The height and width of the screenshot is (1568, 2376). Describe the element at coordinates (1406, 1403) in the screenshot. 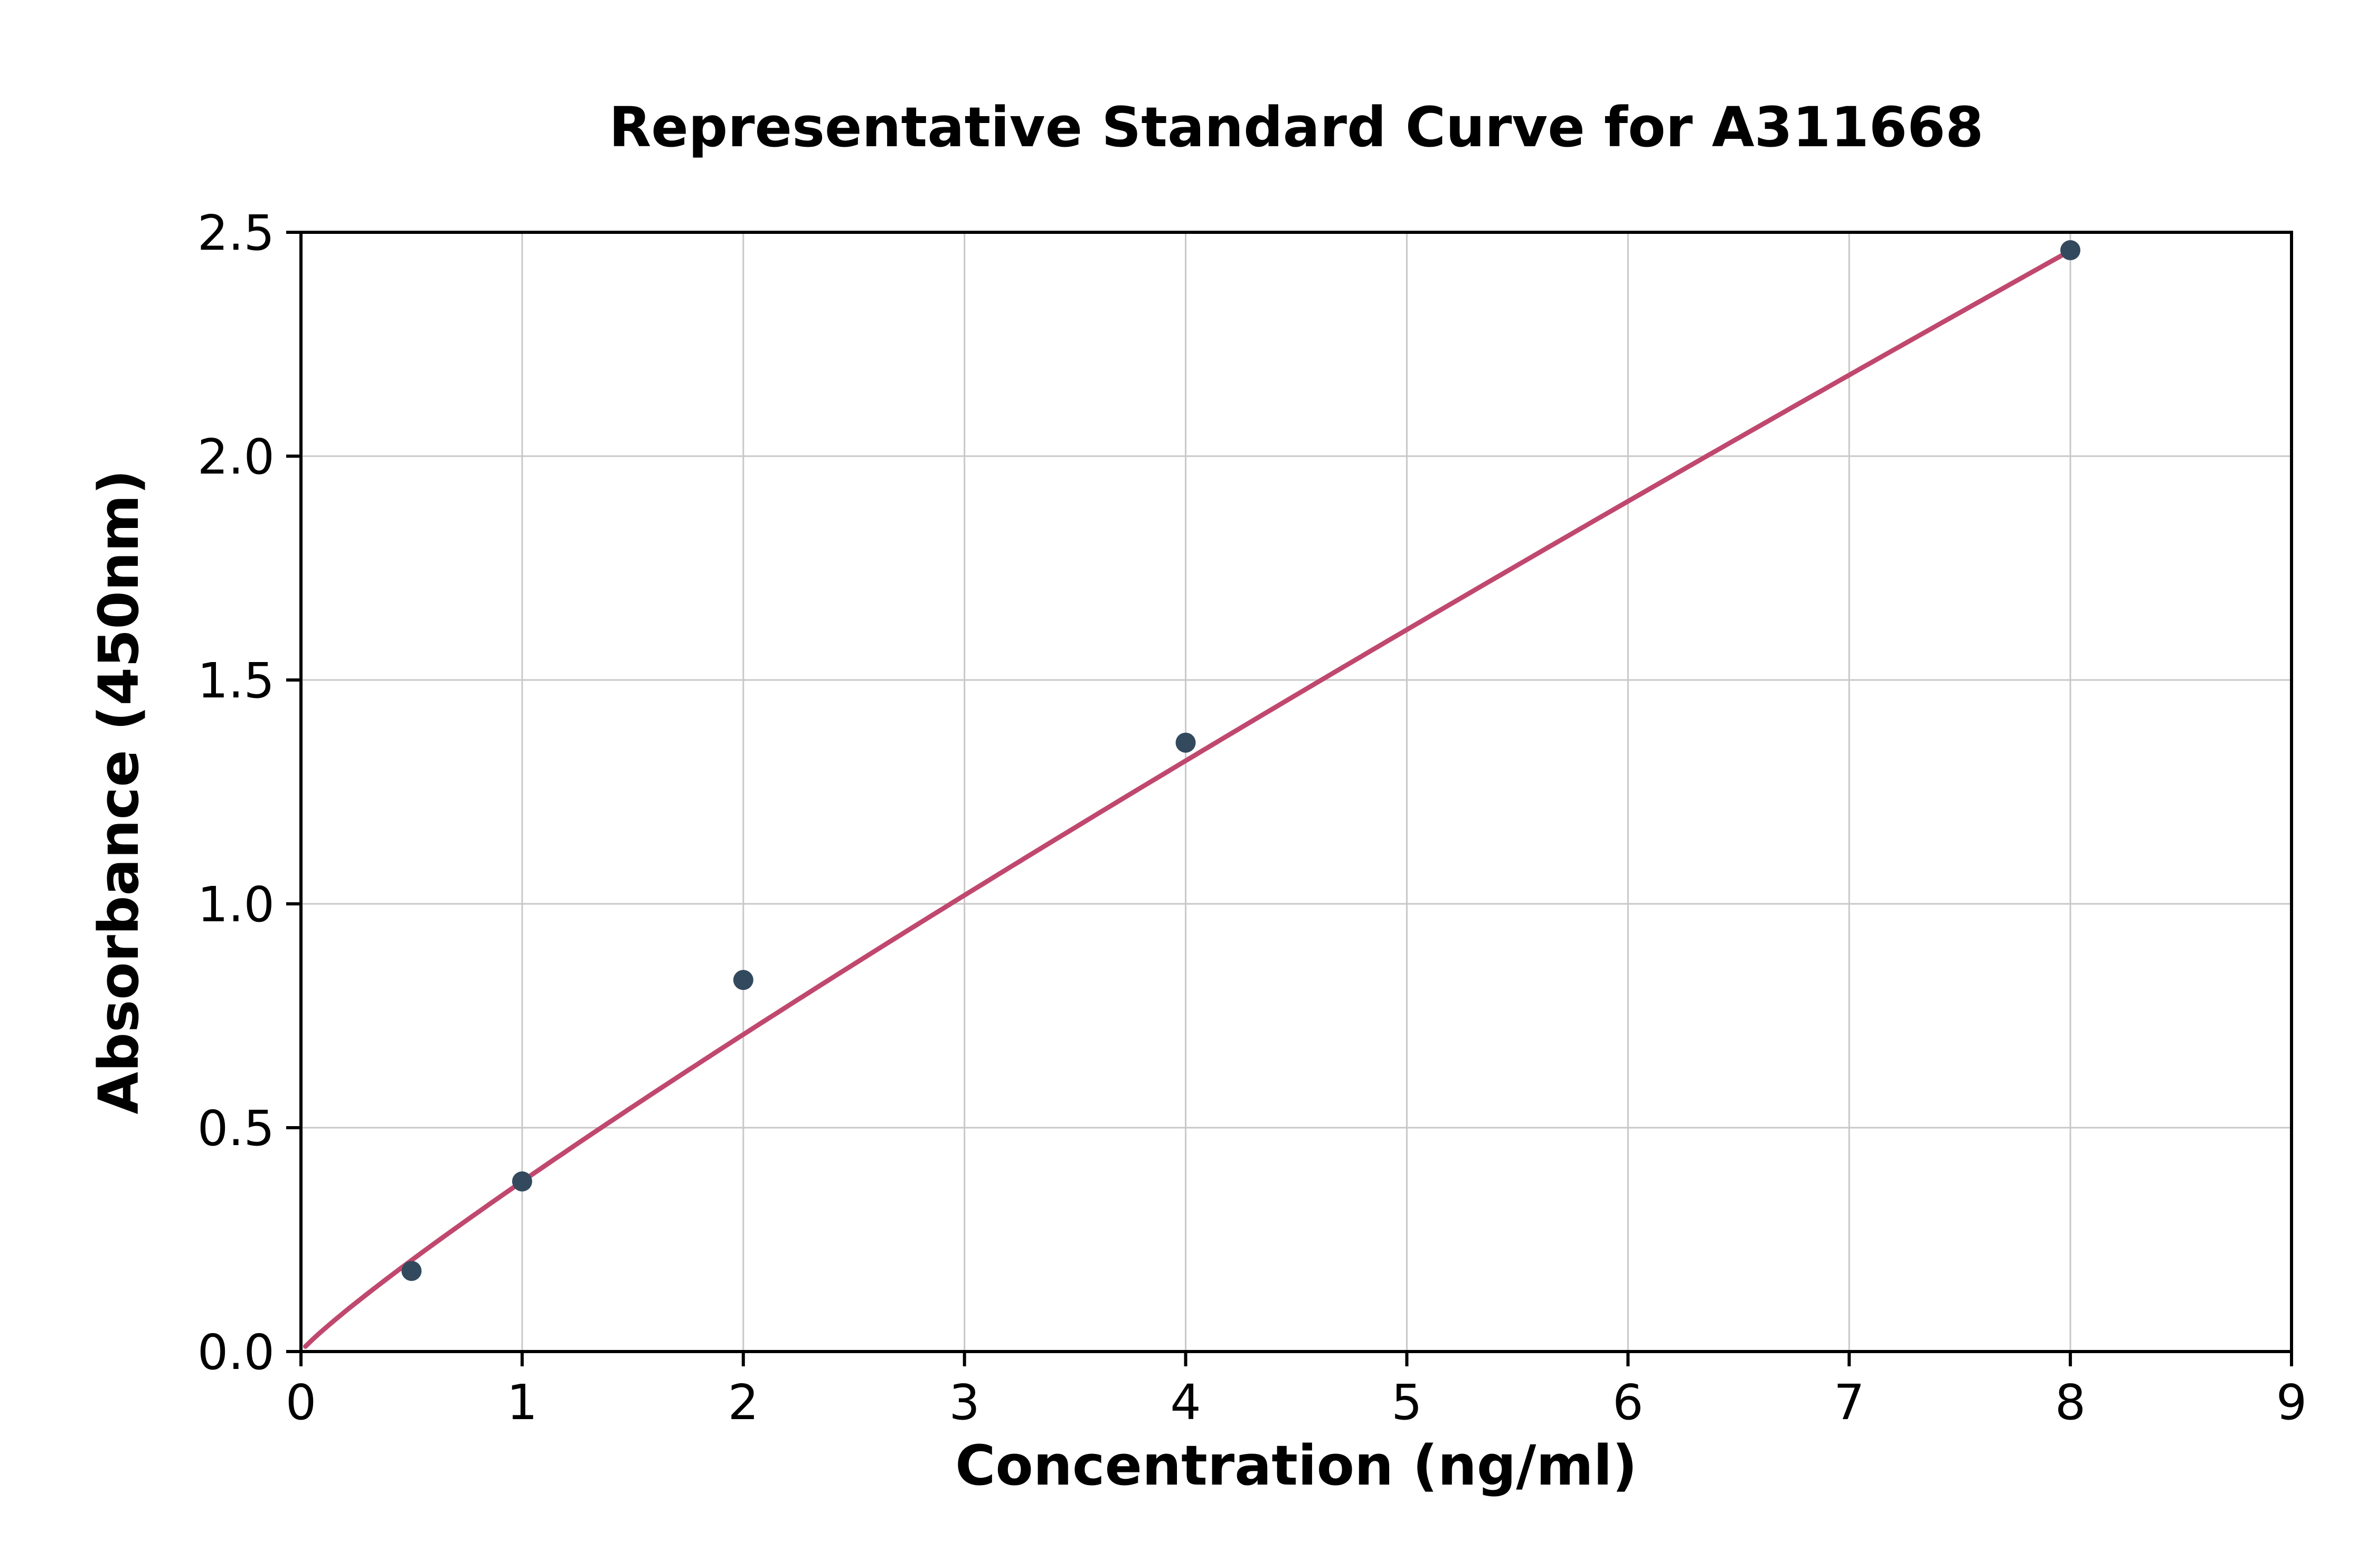

I see `x-tick-label: 5` at that location.